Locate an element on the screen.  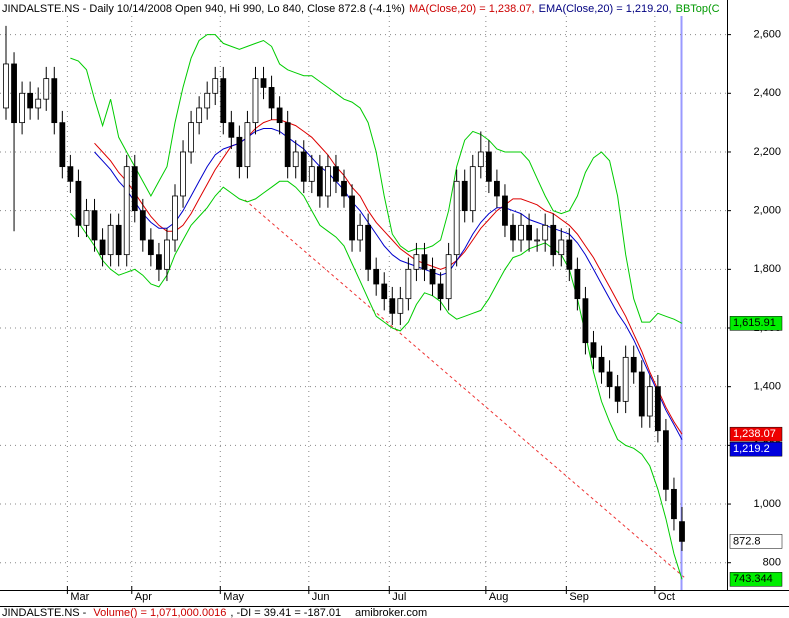
value-label: 1,238.07 is located at coordinates (754, 434).